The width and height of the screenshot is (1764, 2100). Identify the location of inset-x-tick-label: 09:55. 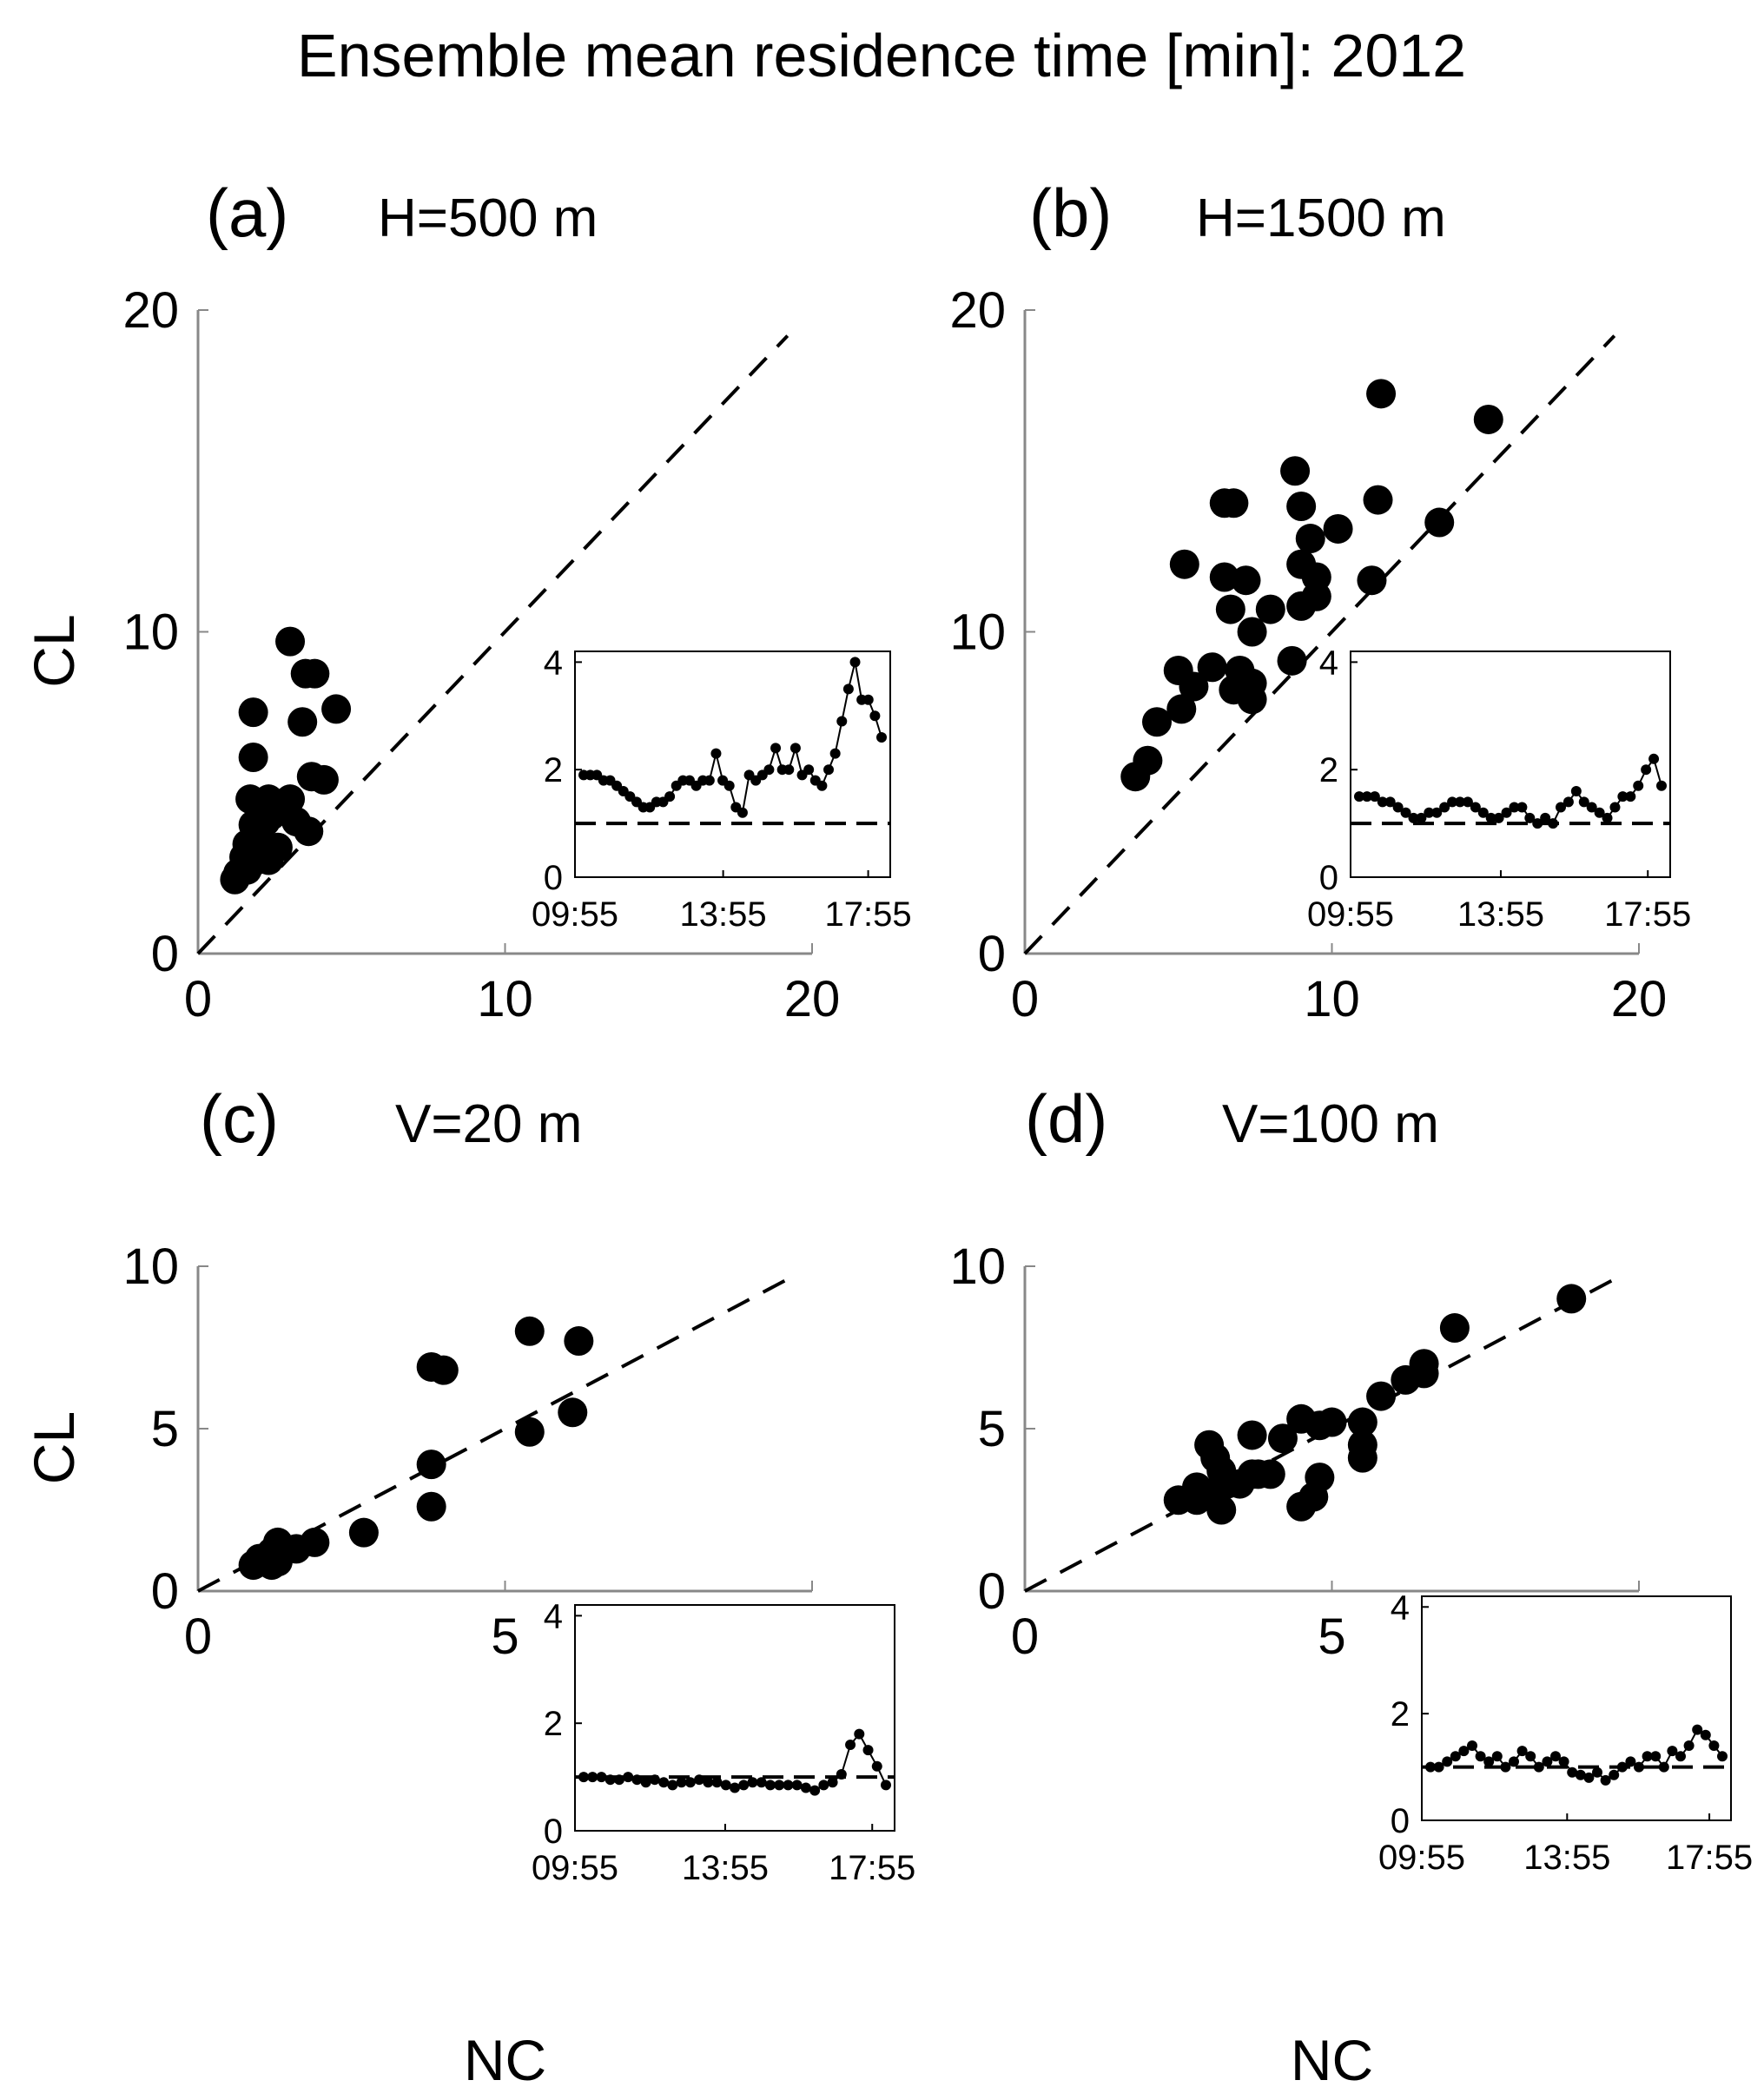
(575, 914).